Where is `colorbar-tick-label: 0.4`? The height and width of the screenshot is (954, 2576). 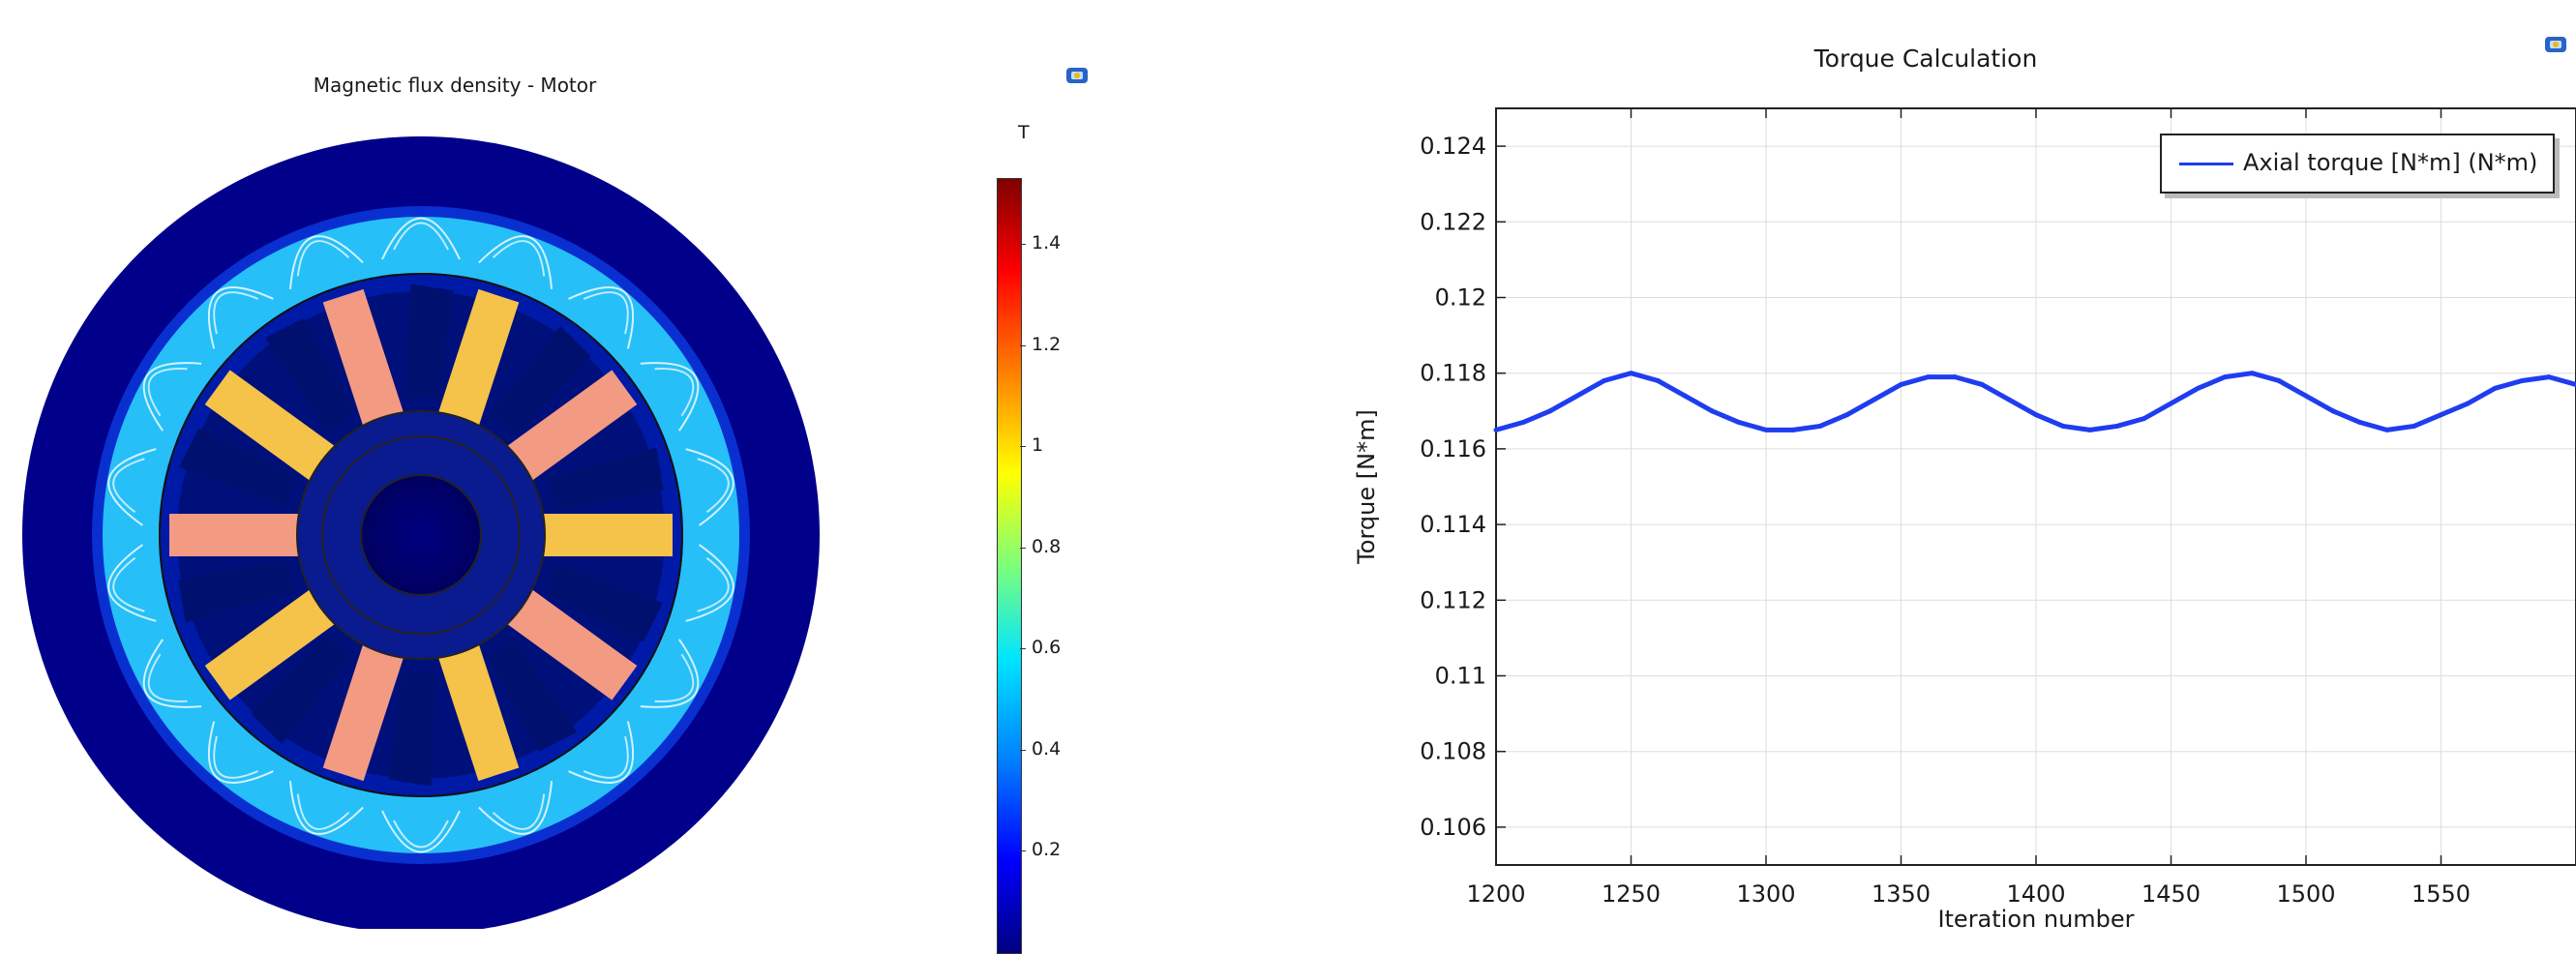 colorbar-tick-label: 0.4 is located at coordinates (1046, 749).